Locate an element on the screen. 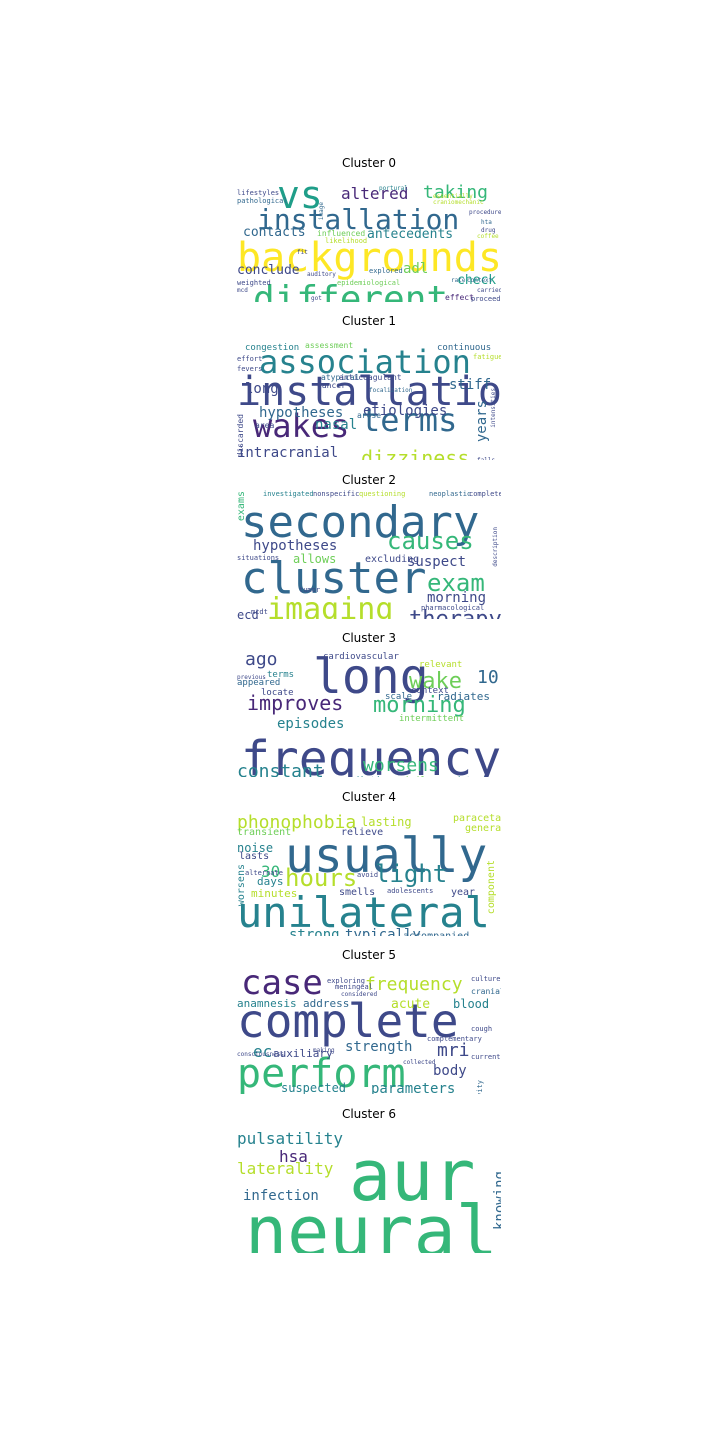  cloud-word: lifestyles is located at coordinates (258, 193).